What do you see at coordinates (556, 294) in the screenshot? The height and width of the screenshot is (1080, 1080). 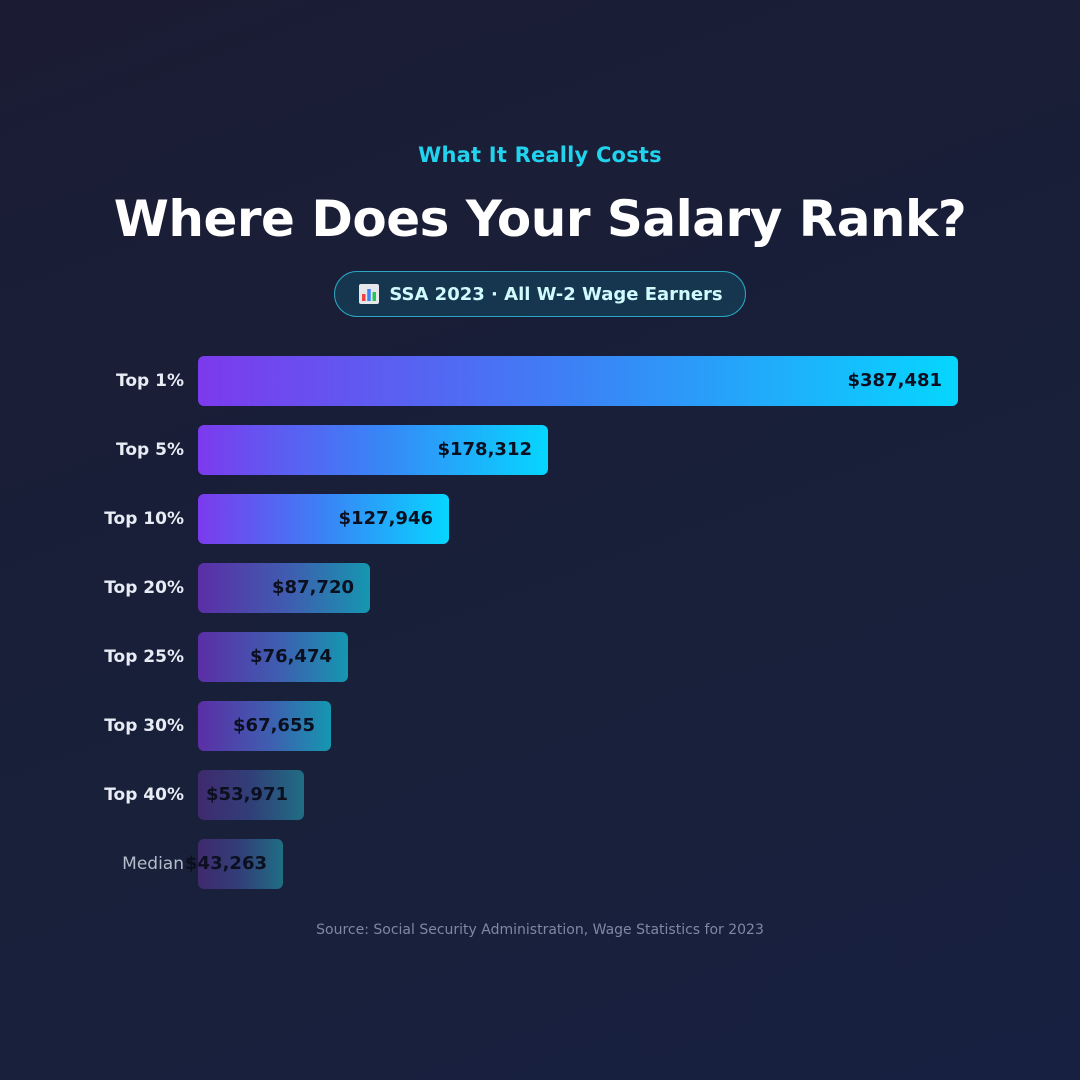 I see `source-badge-text: SSA 2023 · All W-2 Wage Earners` at bounding box center [556, 294].